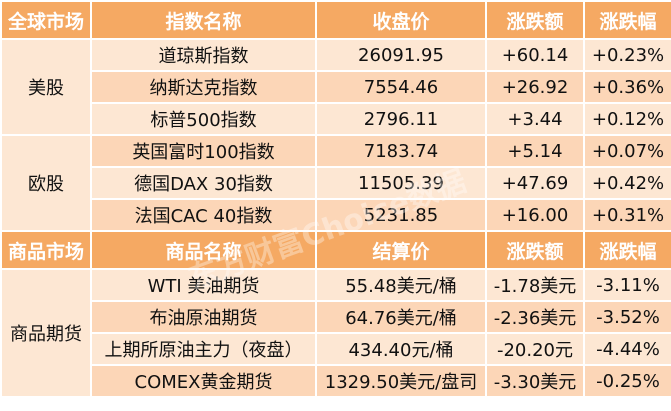  Describe the element at coordinates (401, 20) in the screenshot. I see `header-cell: 收盘价` at that location.